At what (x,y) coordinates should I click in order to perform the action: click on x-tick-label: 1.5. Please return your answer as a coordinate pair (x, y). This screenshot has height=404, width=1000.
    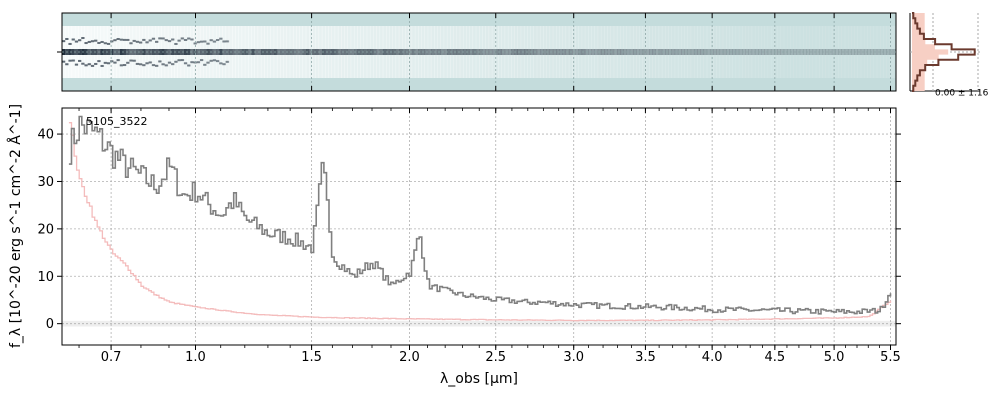
    Looking at the image, I should click on (311, 357).